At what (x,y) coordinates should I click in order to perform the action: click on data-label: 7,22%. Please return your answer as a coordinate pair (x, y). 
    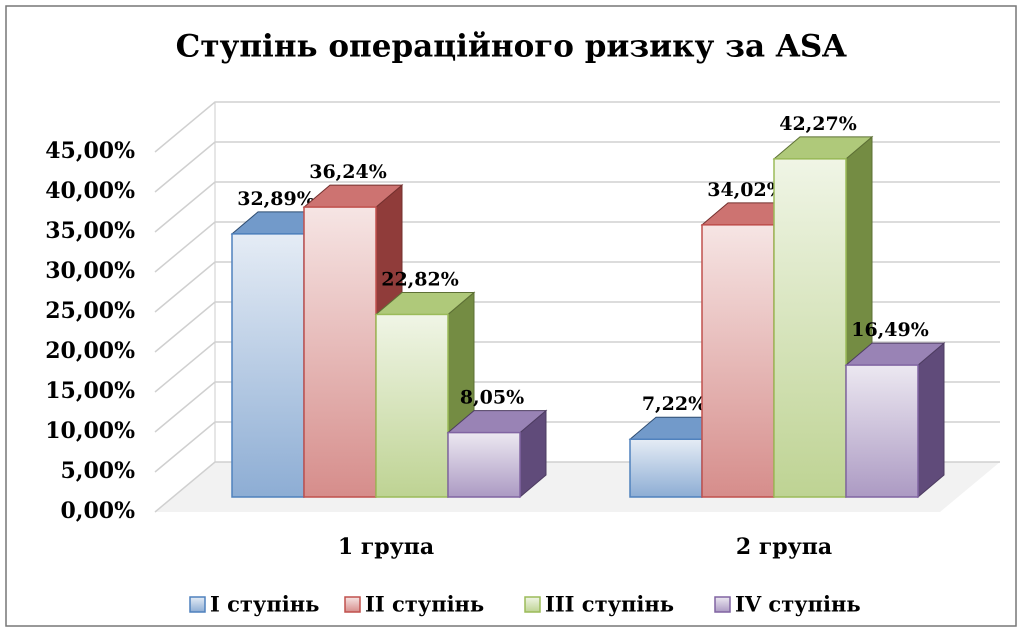
    Looking at the image, I should click on (674, 404).